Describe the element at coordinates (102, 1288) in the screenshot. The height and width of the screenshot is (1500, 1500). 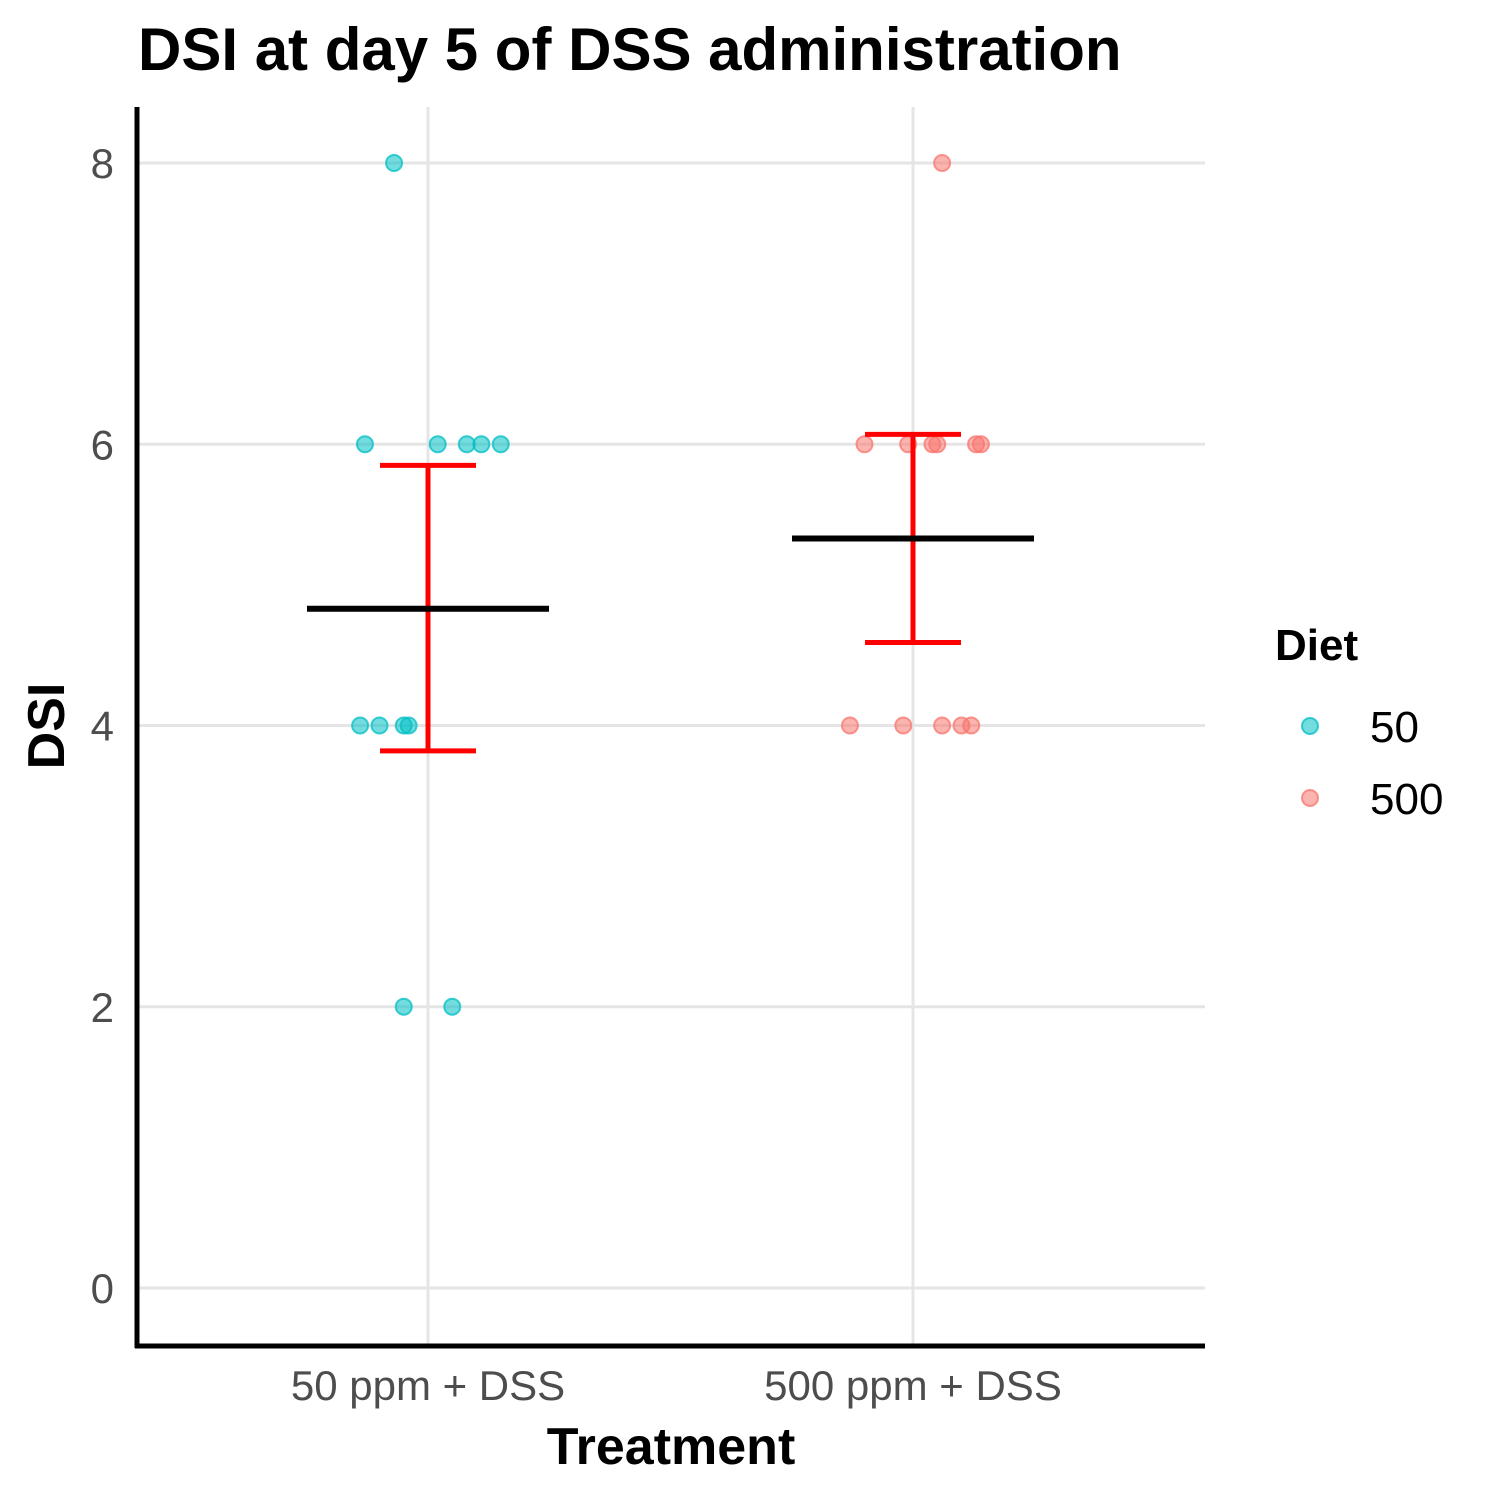
I see `y-tick-label: 0` at that location.